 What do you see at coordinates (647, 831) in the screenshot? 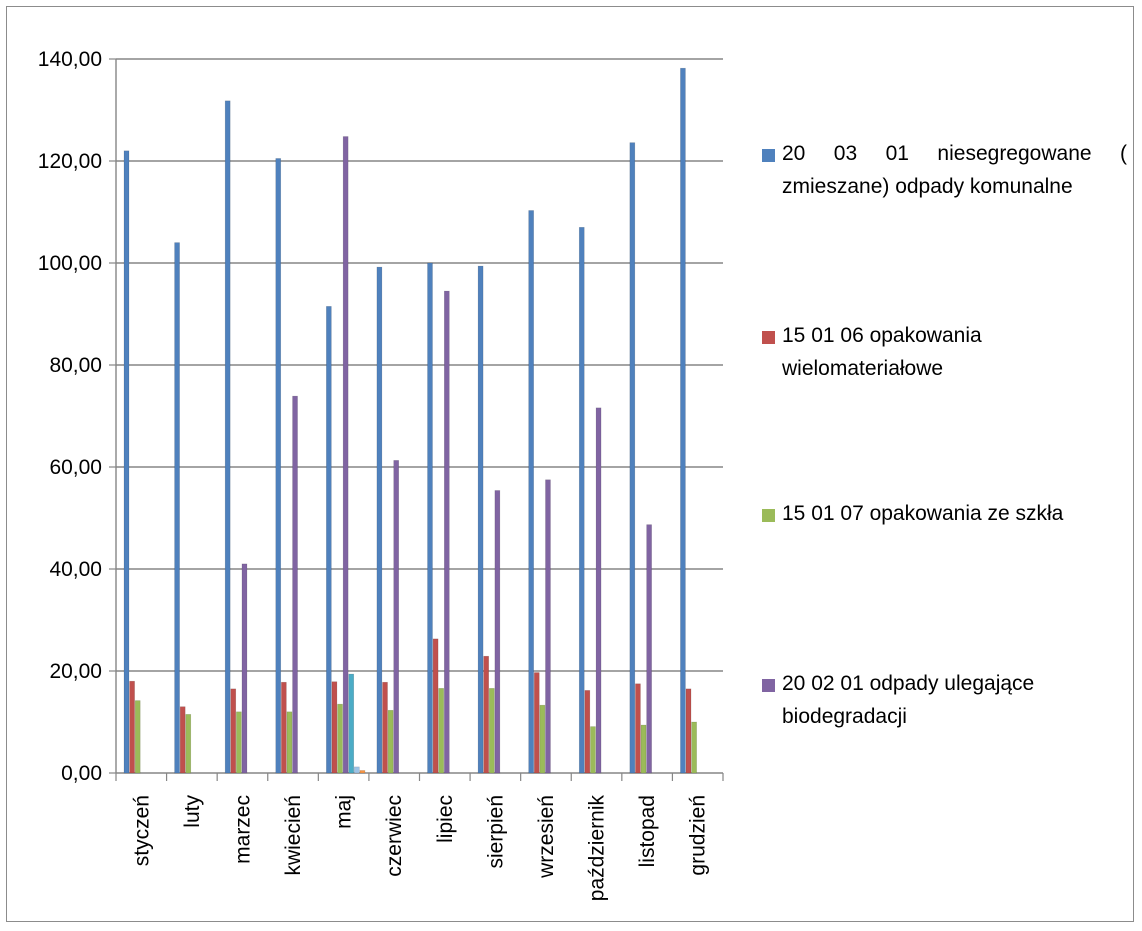
I see `x-tick-label: listopad` at bounding box center [647, 831].